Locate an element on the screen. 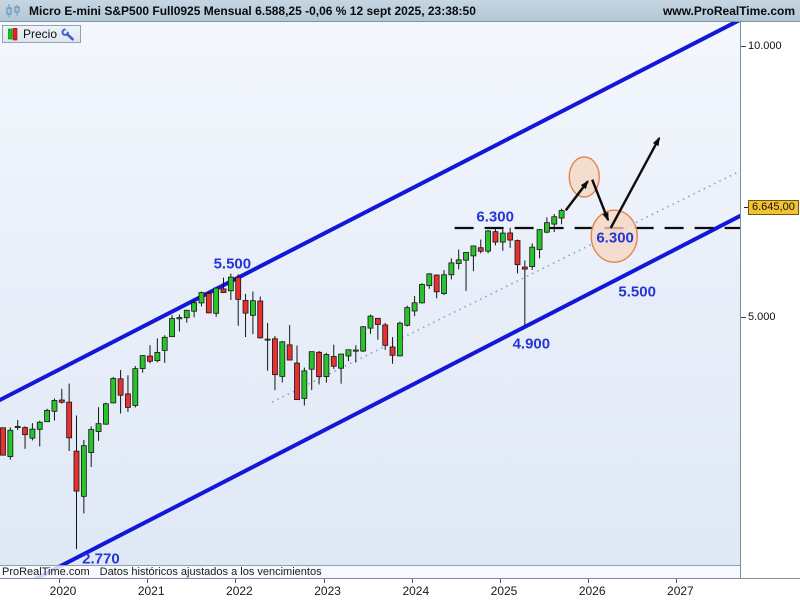 The image size is (800, 600). last-price-value: 6.645,00 is located at coordinates (773, 208).